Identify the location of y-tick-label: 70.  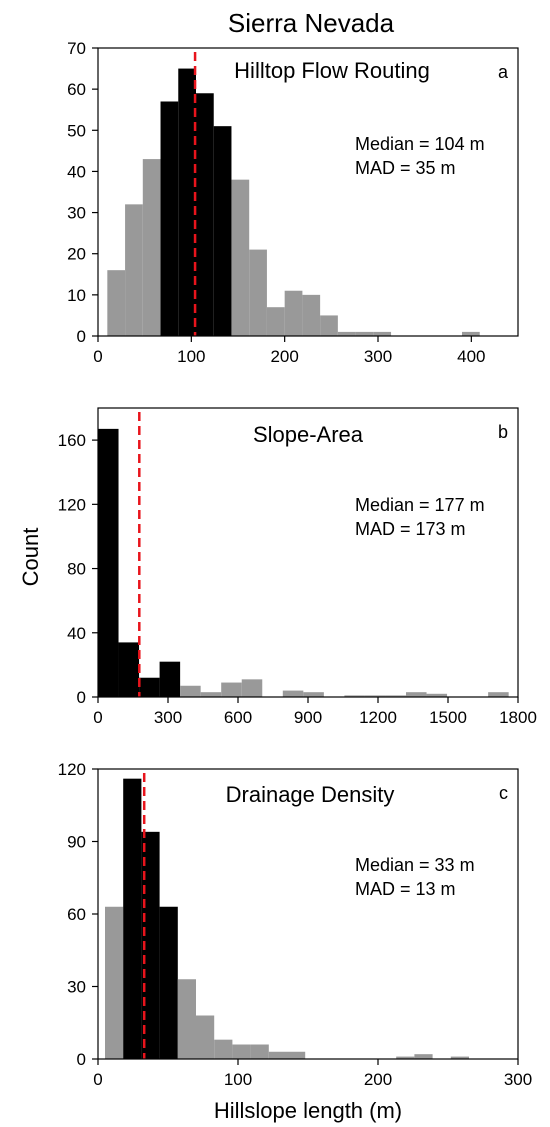
(76, 48).